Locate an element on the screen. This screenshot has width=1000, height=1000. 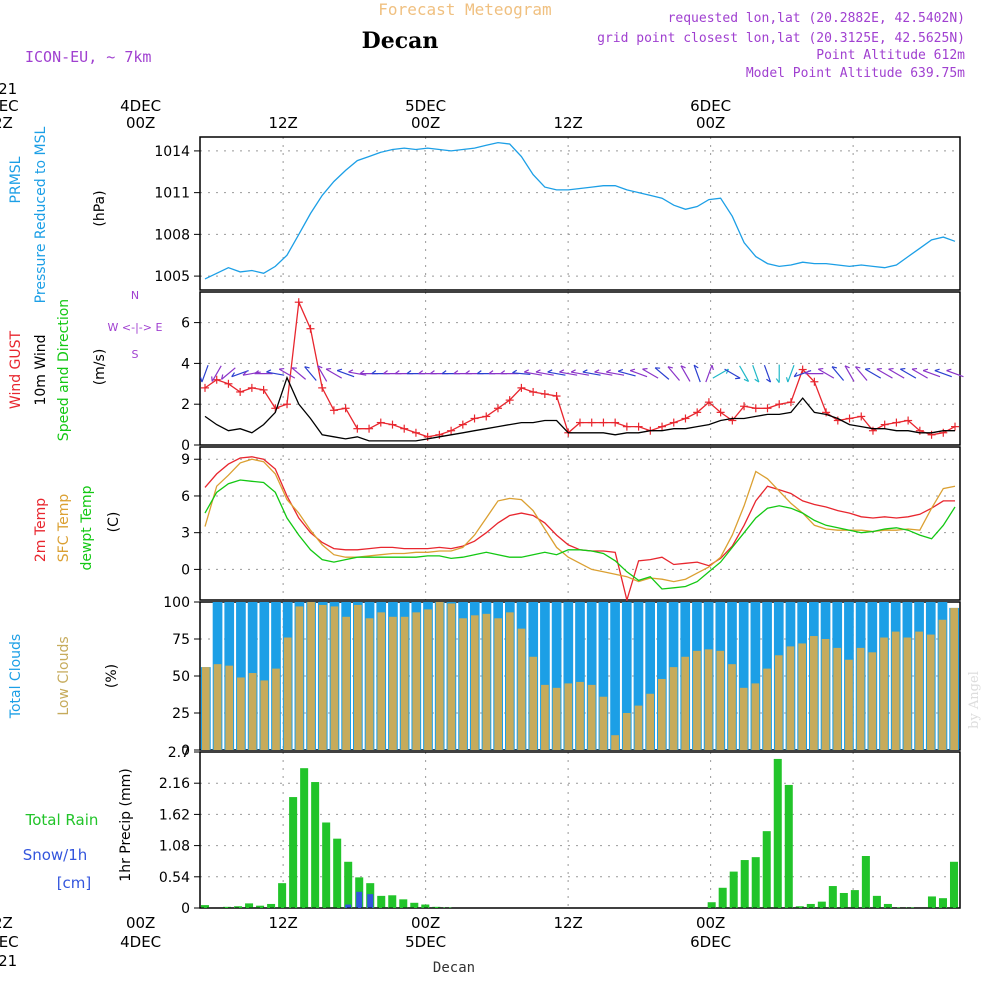
wind-unit: (m/s) is located at coordinates (100, 367).